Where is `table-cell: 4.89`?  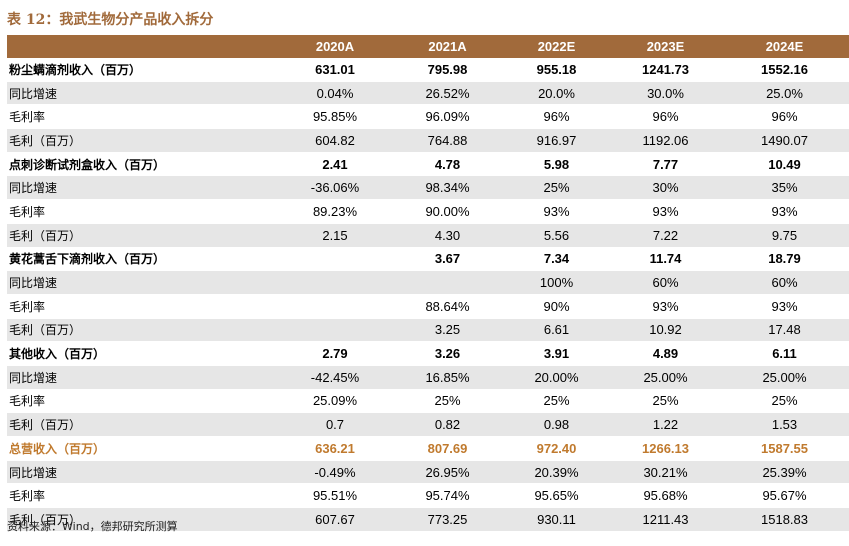
table-cell: 4.89 is located at coordinates (665, 353).